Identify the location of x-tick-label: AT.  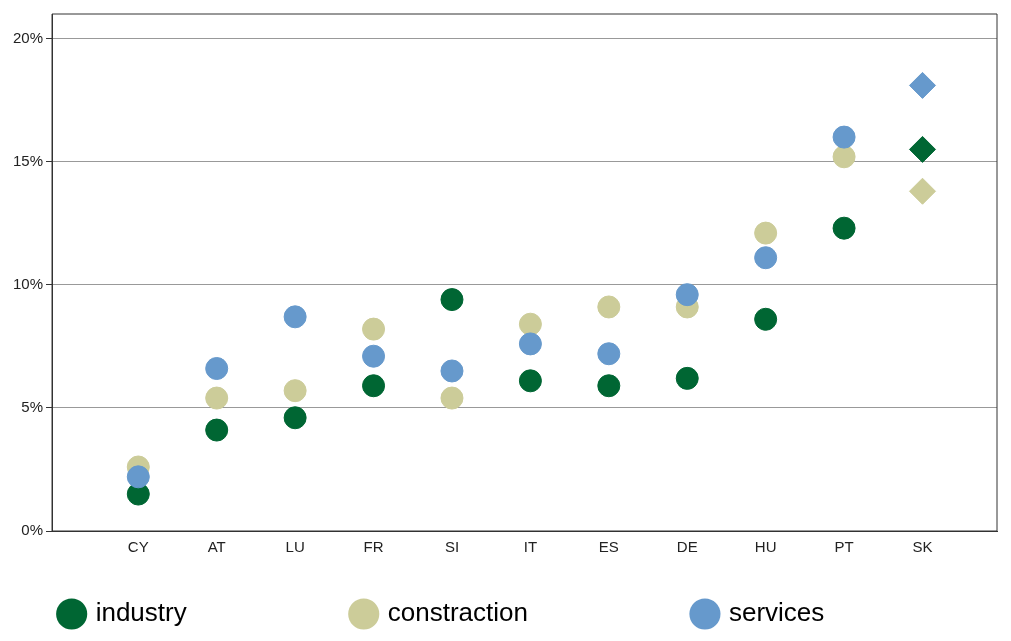
(216, 547).